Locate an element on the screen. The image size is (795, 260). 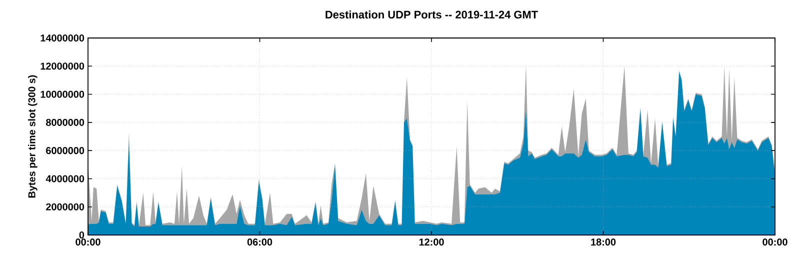
x-tick-label: 18:00 is located at coordinates (603, 242).